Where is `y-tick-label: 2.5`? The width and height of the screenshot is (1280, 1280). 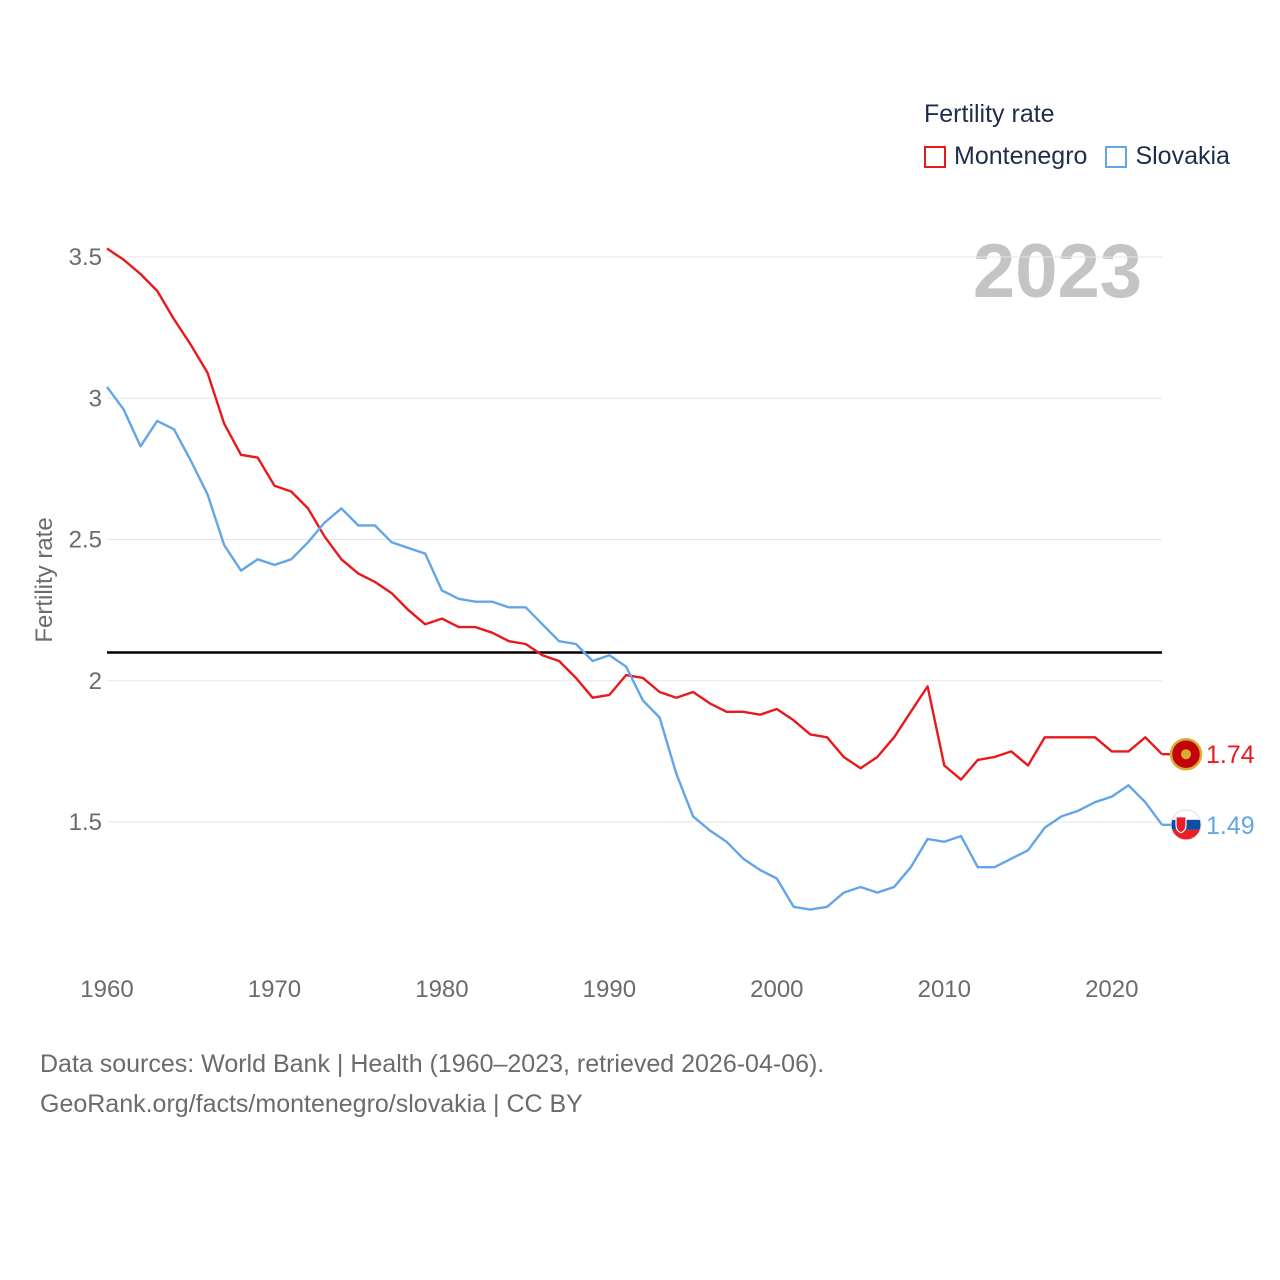 y-tick-label: 2.5 is located at coordinates (85, 540).